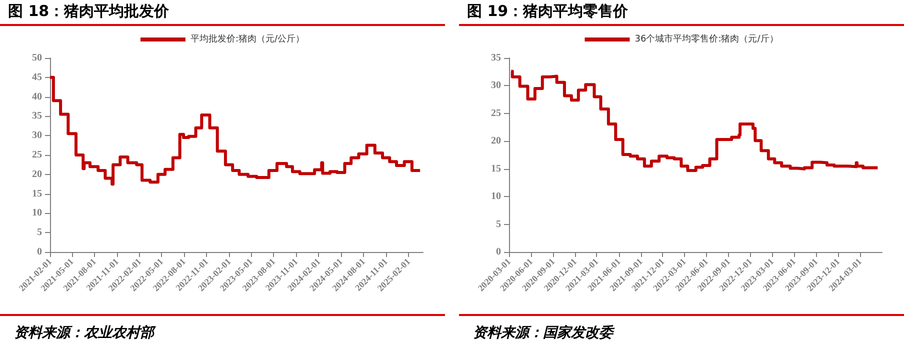 This screenshot has width=904, height=355. I want to click on y-tick-label: 40, so click(37, 96).